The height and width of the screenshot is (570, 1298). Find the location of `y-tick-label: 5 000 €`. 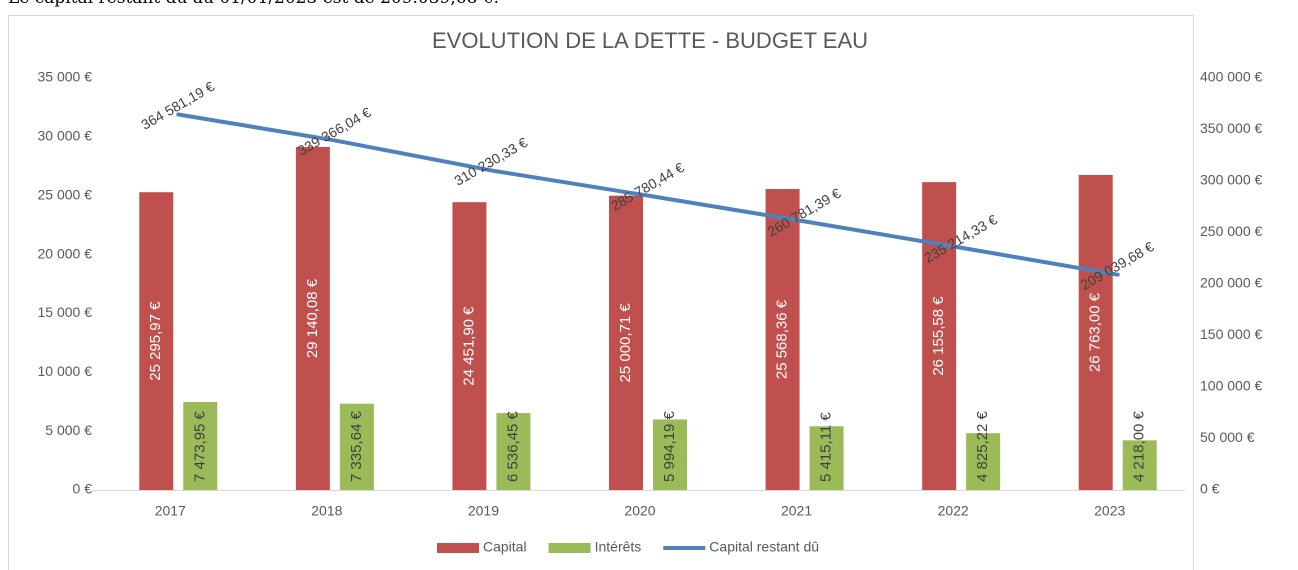

y-tick-label: 5 000 € is located at coordinates (68, 430).